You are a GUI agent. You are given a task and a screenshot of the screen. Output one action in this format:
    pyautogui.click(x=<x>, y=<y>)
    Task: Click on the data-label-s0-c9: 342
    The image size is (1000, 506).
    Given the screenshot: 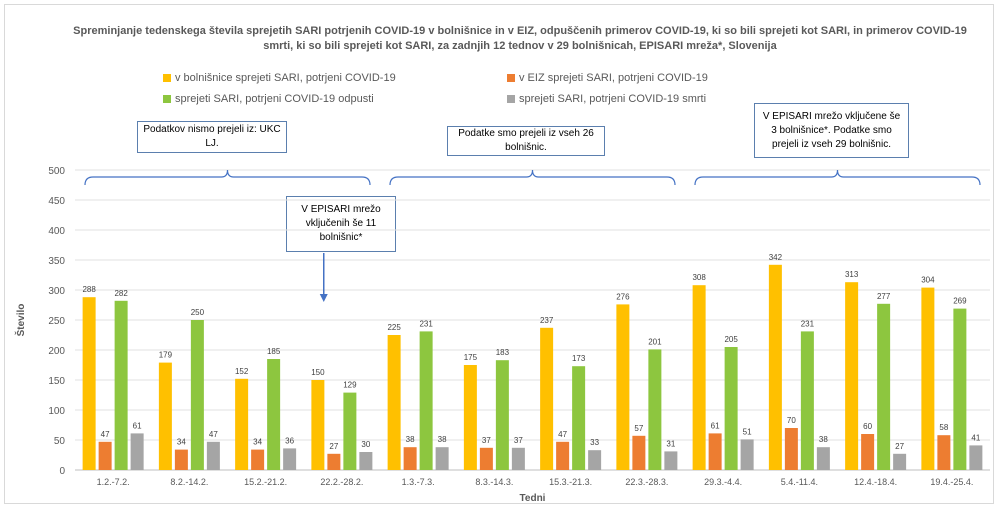 What is the action you would take?
    pyautogui.click(x=776, y=257)
    